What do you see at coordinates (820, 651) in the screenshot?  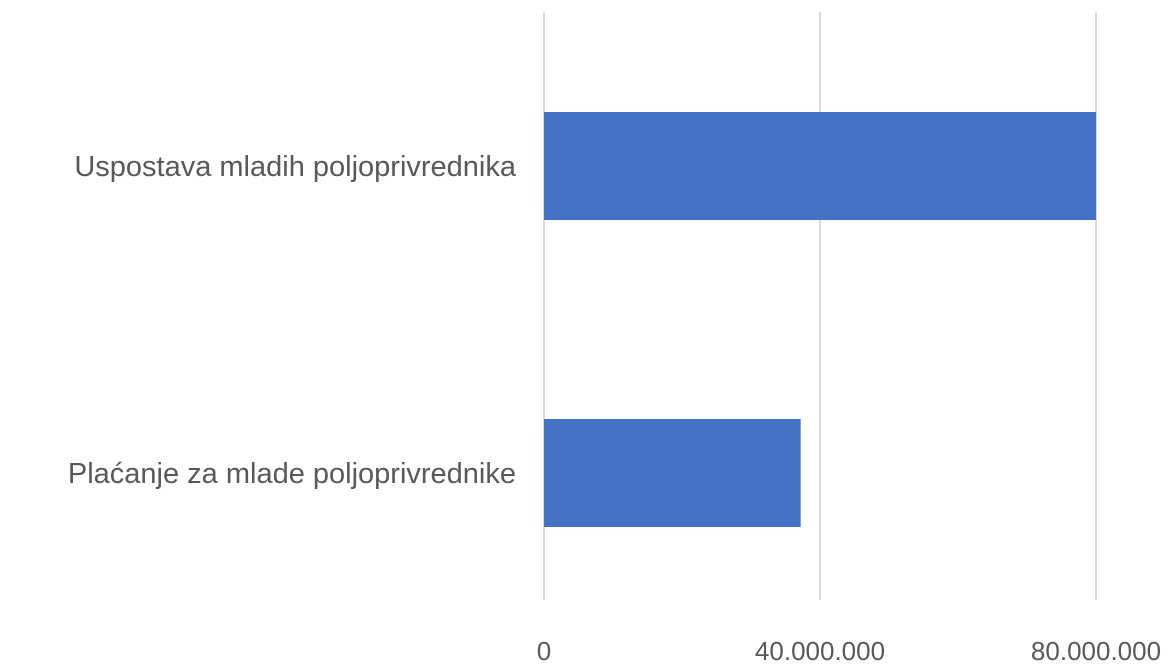 I see `x-tick-label-1: 40.000.000` at bounding box center [820, 651].